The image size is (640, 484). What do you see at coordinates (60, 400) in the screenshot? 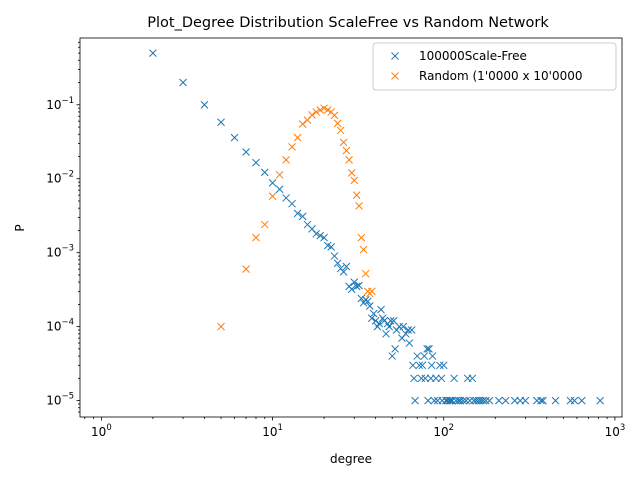
I see `y-tick-label: 10⁻⁵` at bounding box center [60, 400].